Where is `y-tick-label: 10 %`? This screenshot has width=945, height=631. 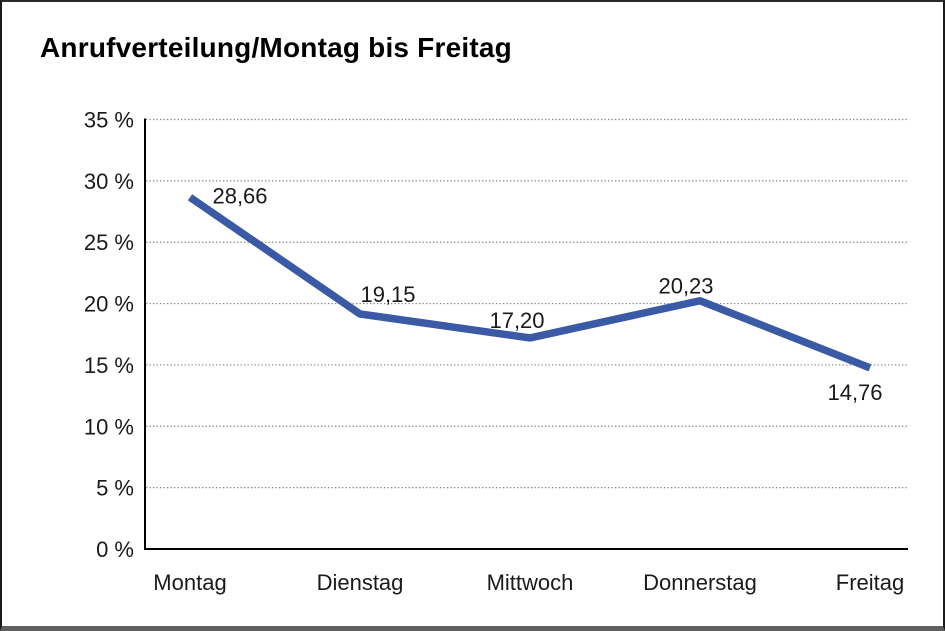
y-tick-label: 10 % is located at coordinates (109, 426).